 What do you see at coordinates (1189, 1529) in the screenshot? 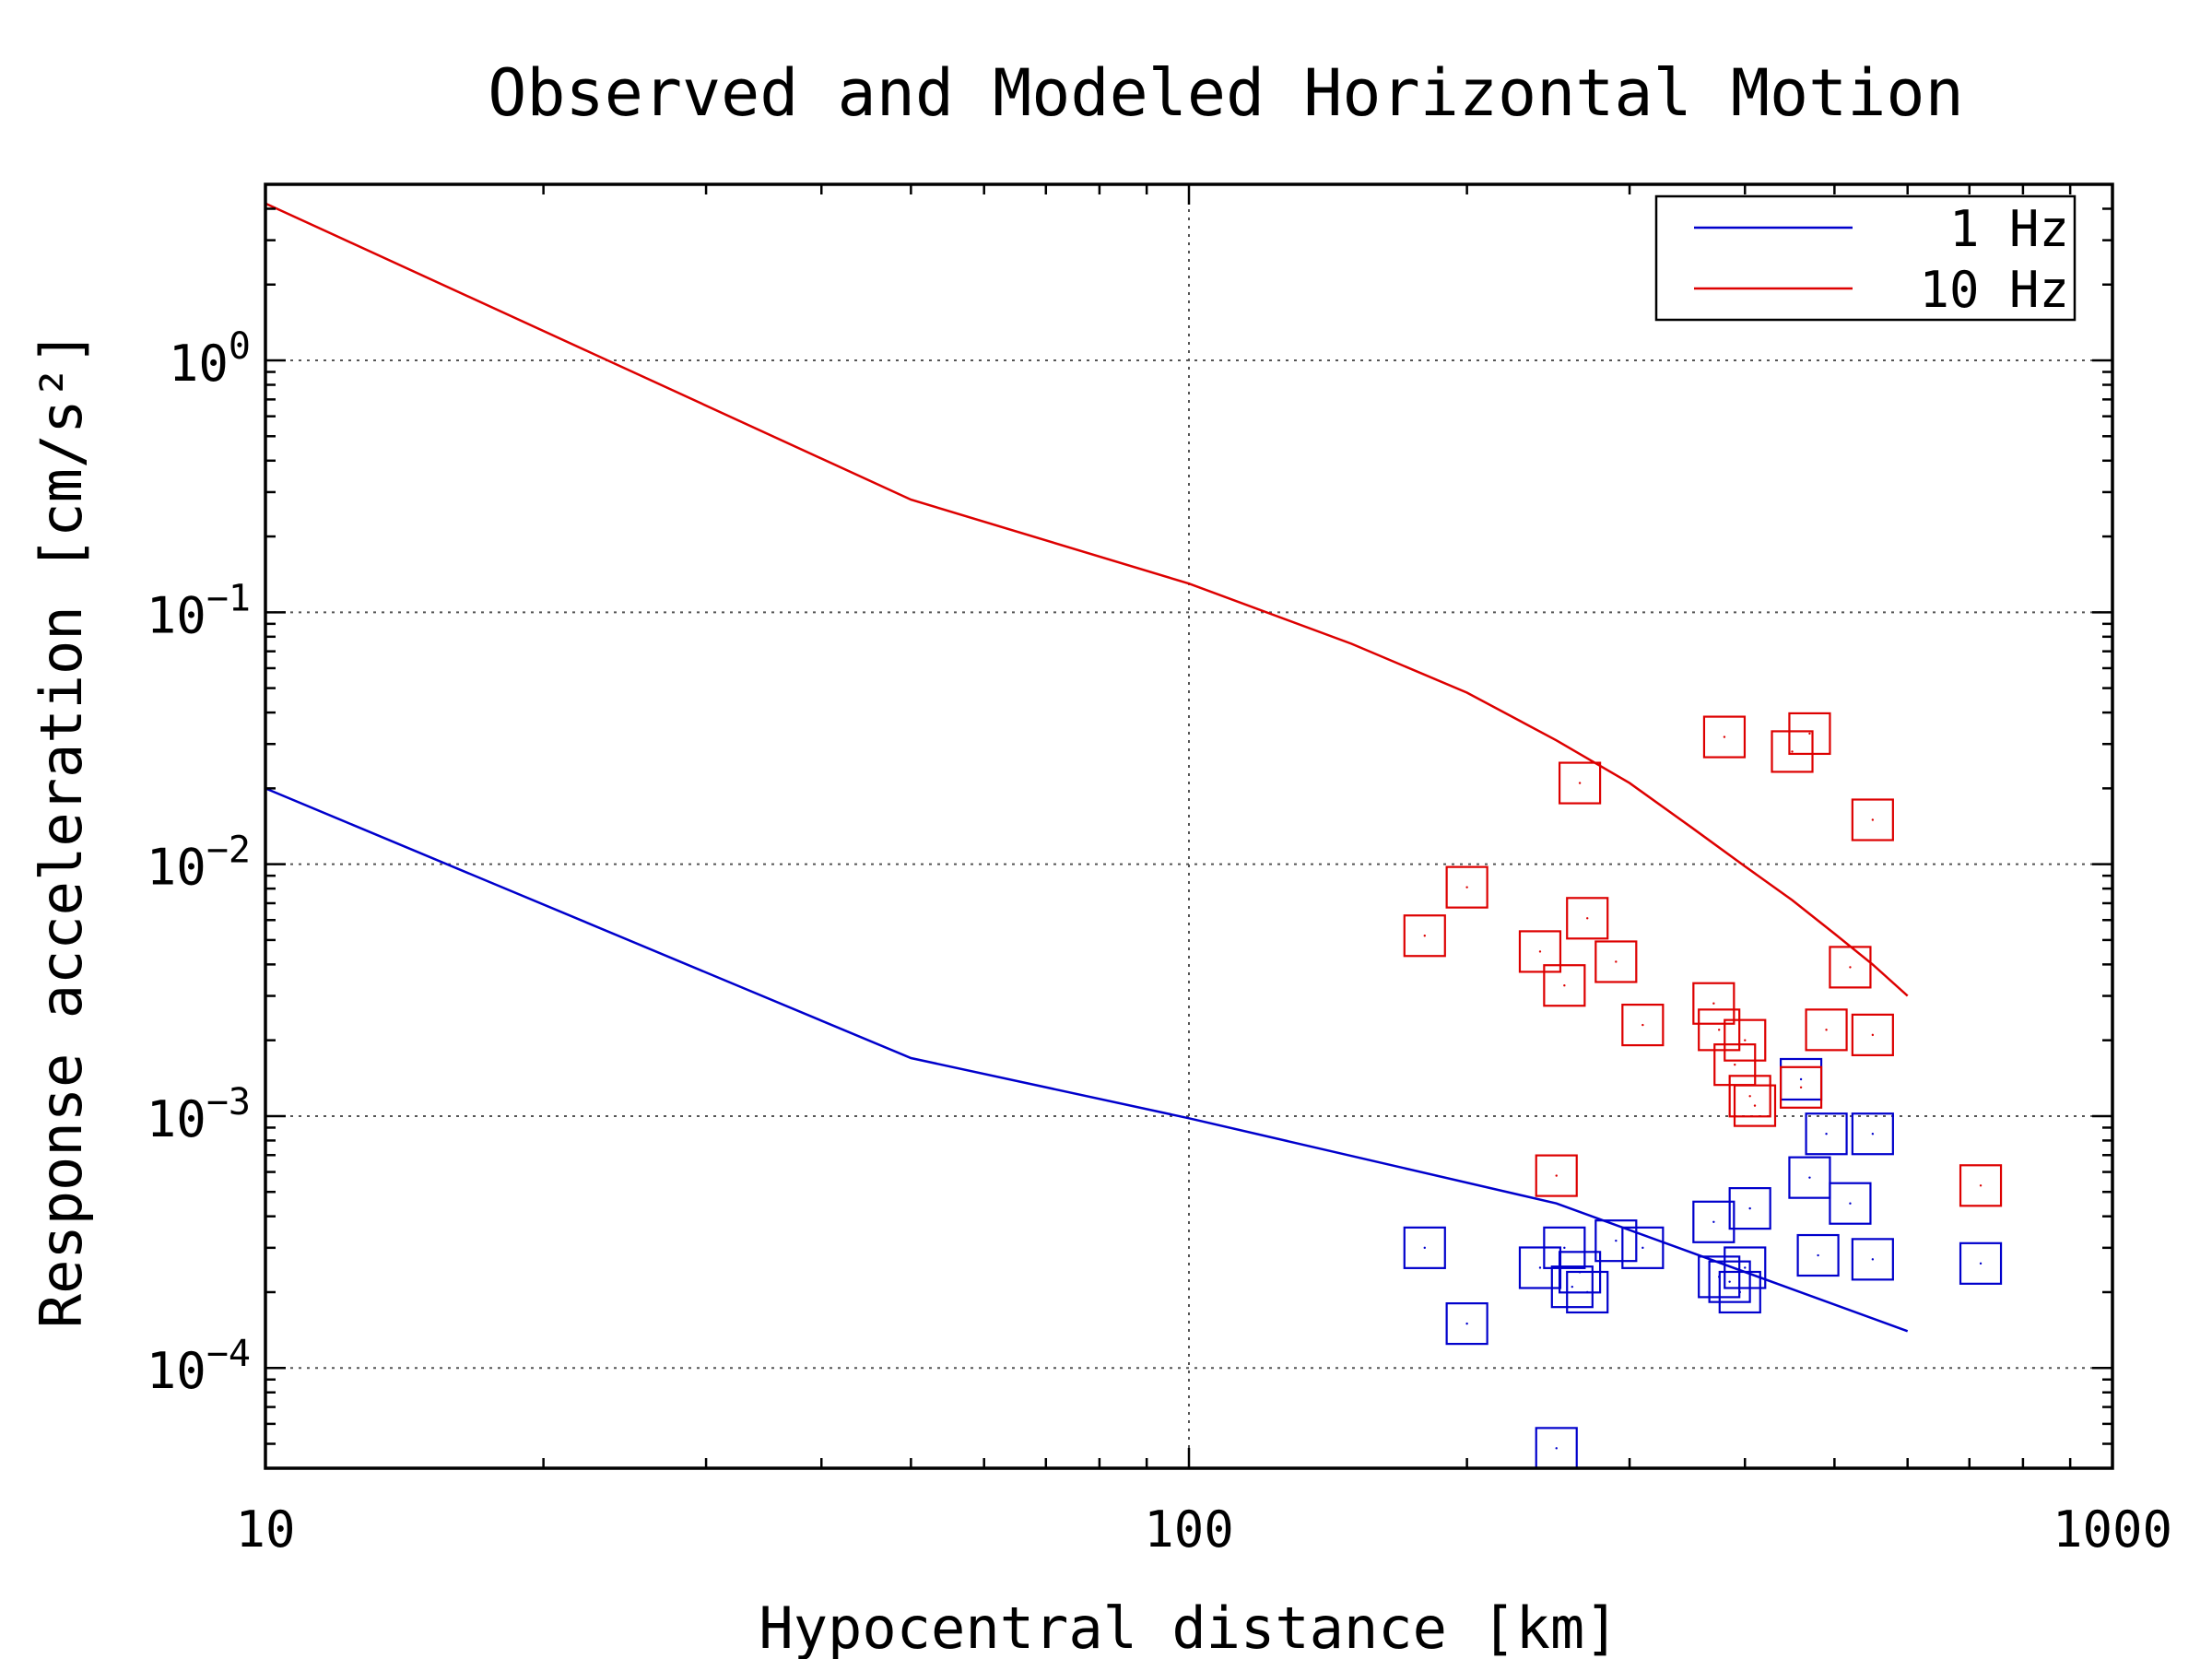
I see `x-tick-label: 100` at bounding box center [1189, 1529].